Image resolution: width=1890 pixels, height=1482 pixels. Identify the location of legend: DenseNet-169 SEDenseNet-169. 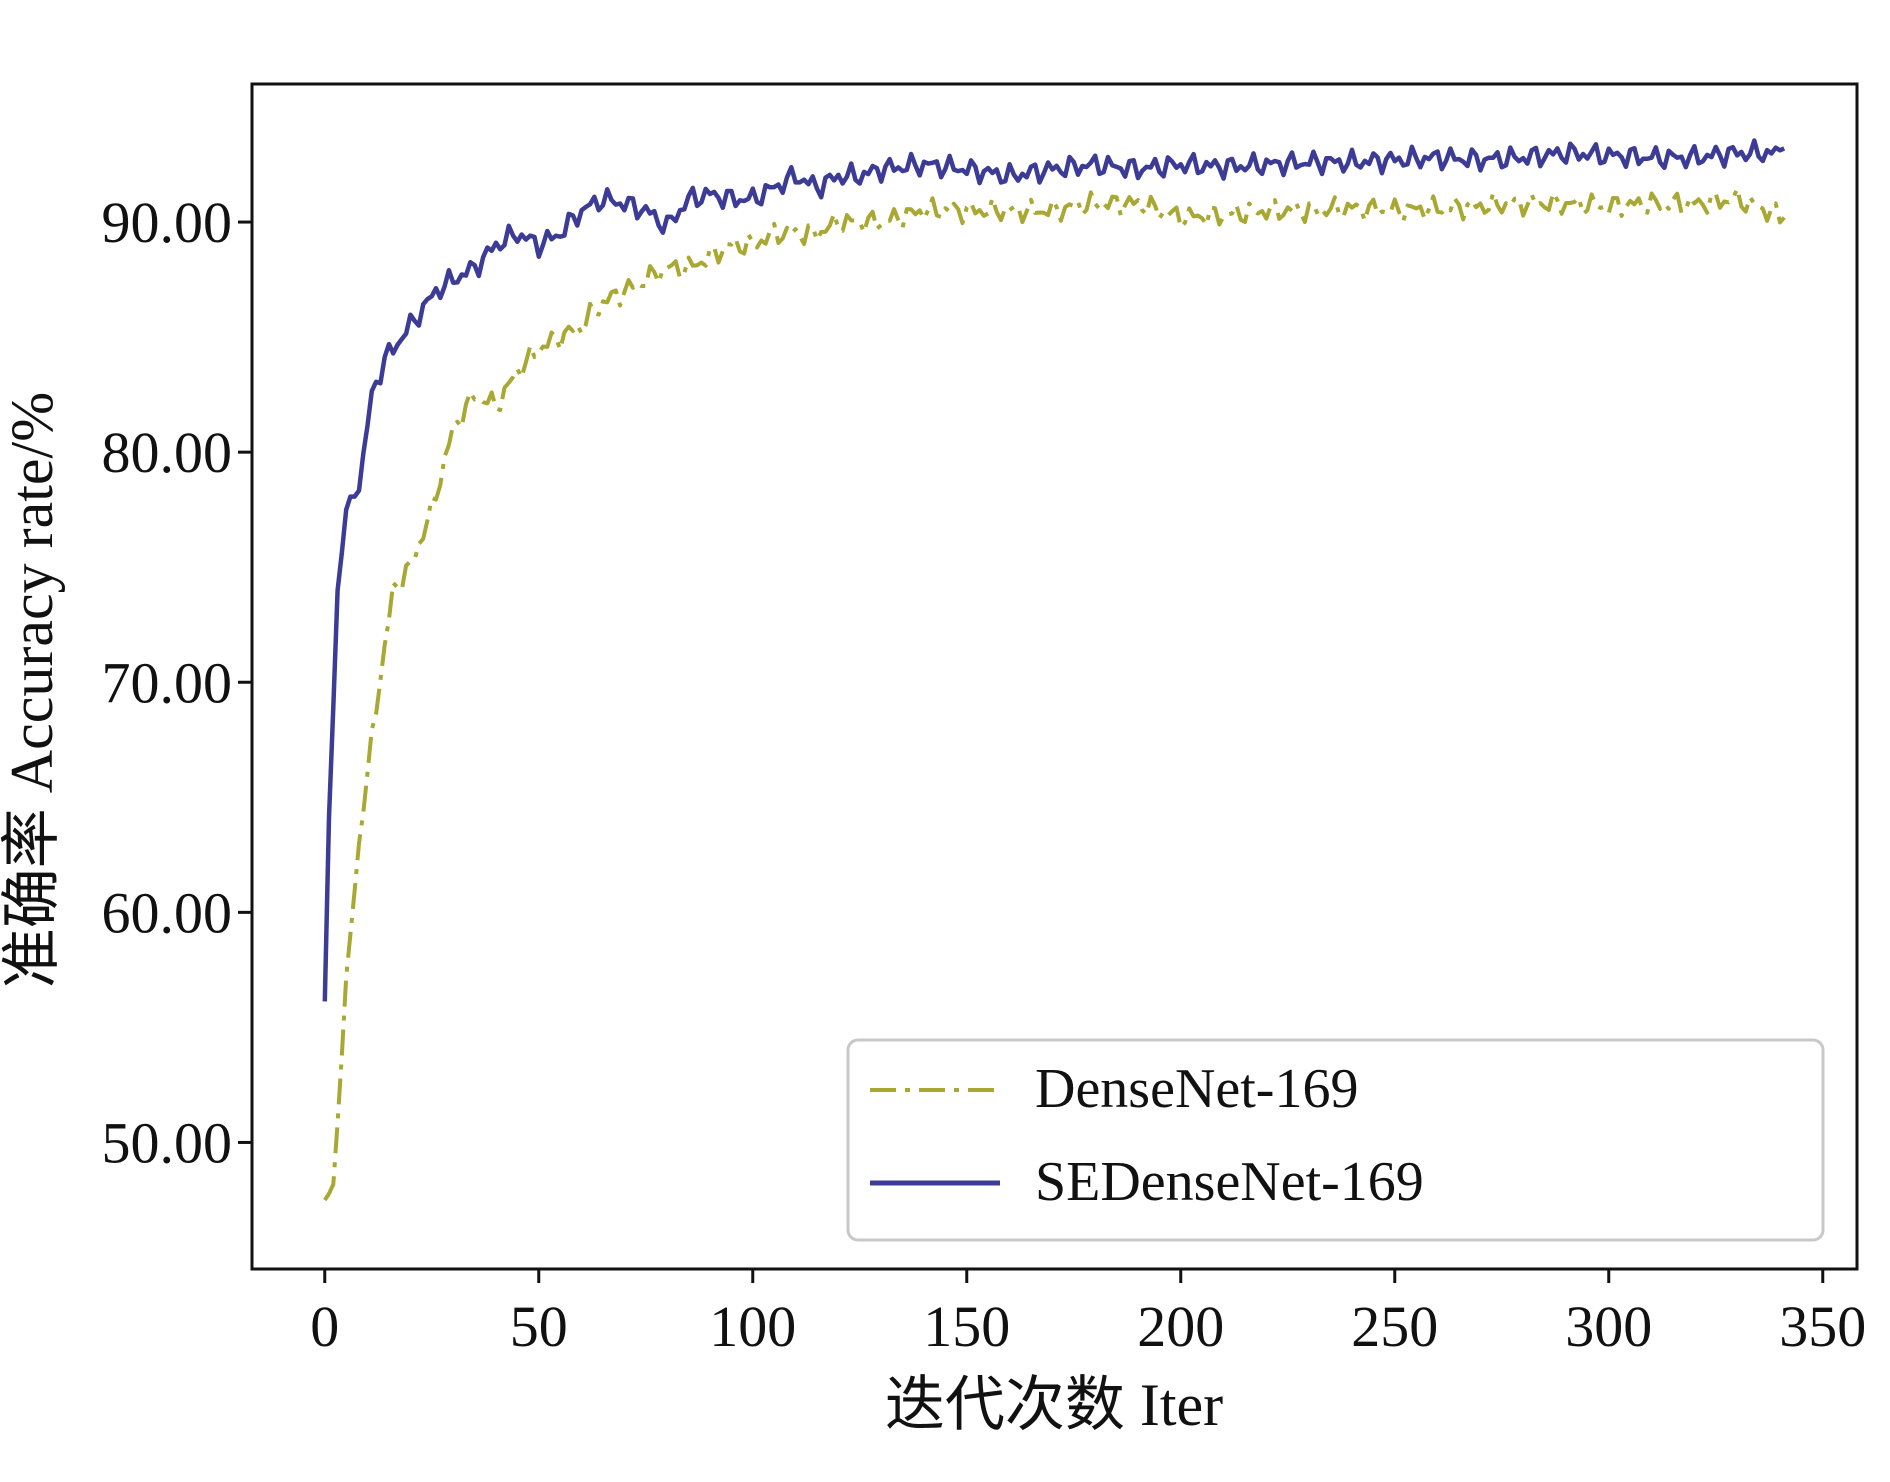
(1335, 1140).